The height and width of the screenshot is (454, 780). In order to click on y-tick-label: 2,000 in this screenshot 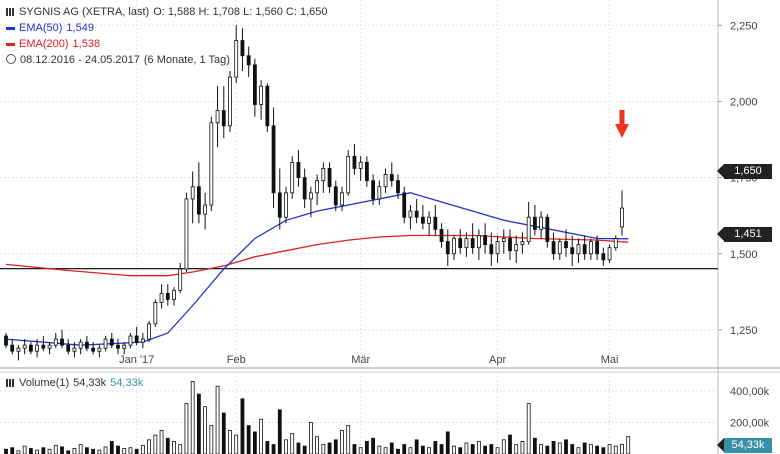, I will do `click(744, 102)`.